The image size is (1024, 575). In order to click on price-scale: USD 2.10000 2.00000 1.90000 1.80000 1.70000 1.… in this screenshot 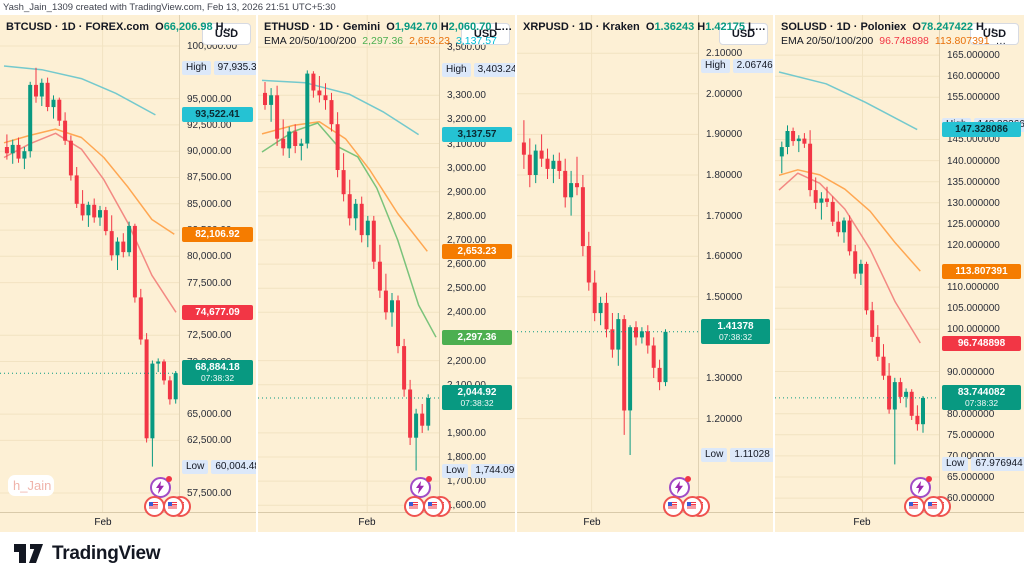, I will do `click(735, 263)`.